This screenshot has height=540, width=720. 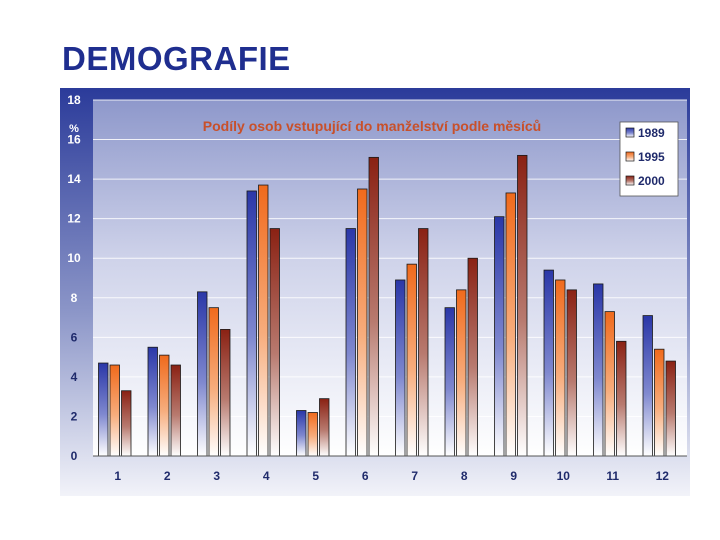 What do you see at coordinates (74, 258) in the screenshot?
I see `y-tick-label: 10` at bounding box center [74, 258].